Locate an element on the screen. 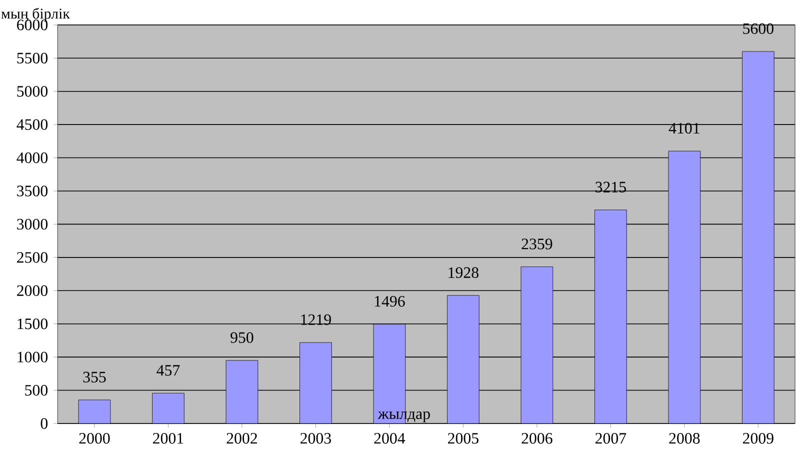  x-tick-label: 2008 is located at coordinates (684, 438).